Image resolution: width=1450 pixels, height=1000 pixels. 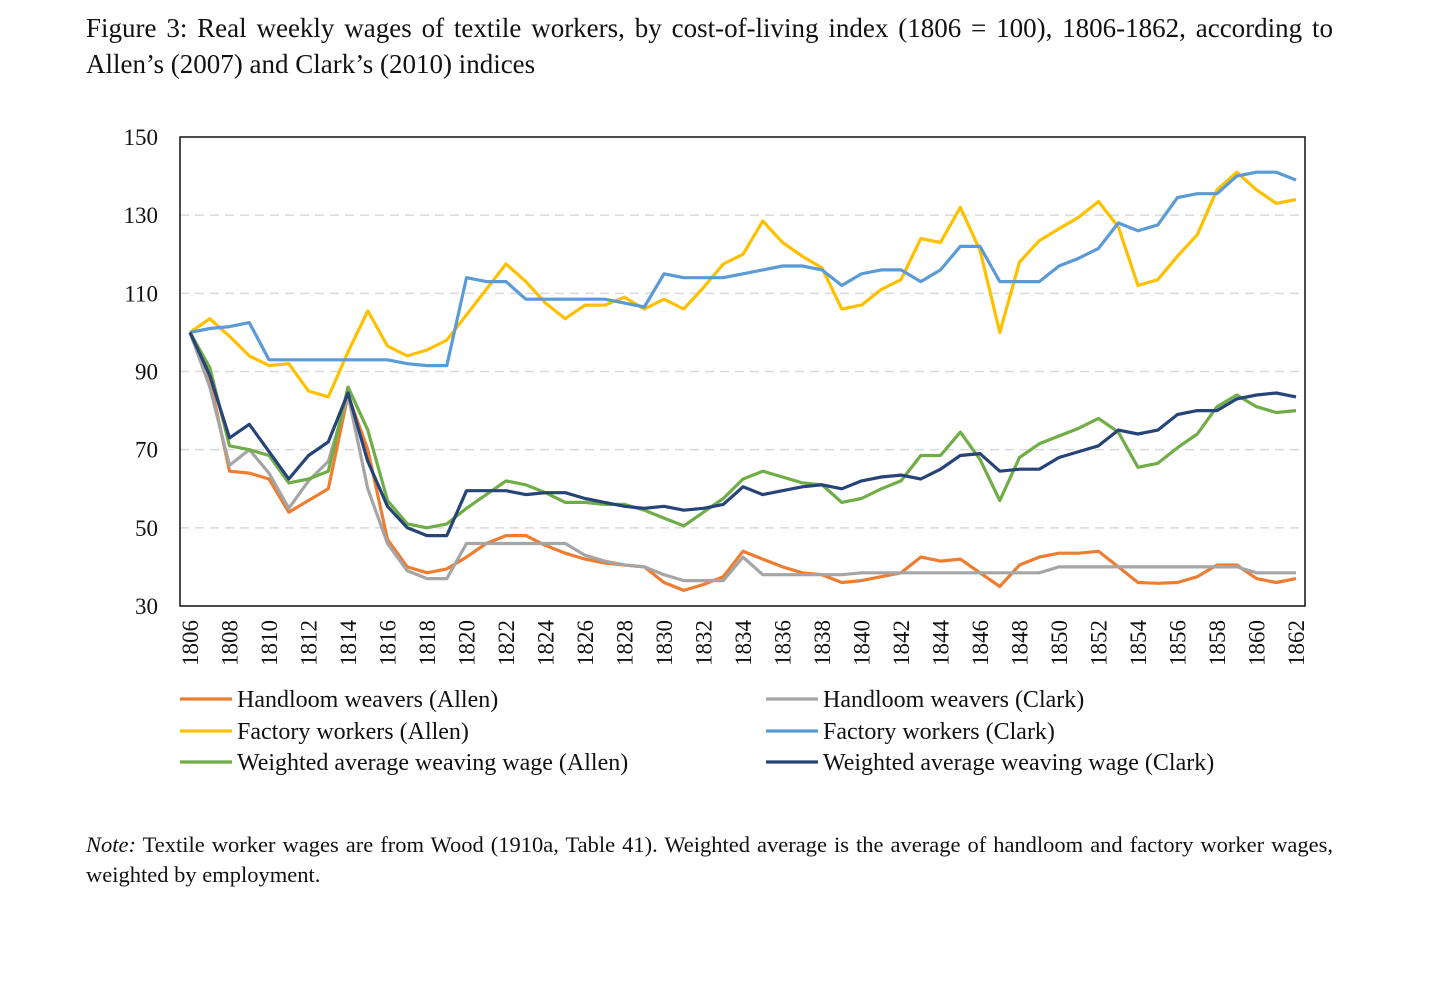 I want to click on x-tick-label: 1824, so click(x=546, y=643).